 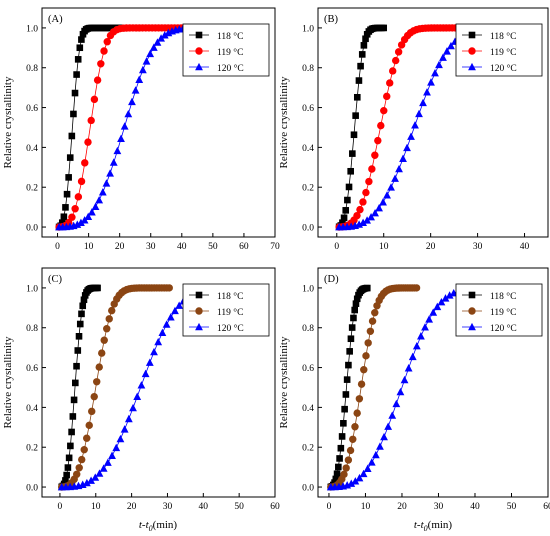 I want to click on x-axis-label: t-t0(min), so click(x=158, y=526).